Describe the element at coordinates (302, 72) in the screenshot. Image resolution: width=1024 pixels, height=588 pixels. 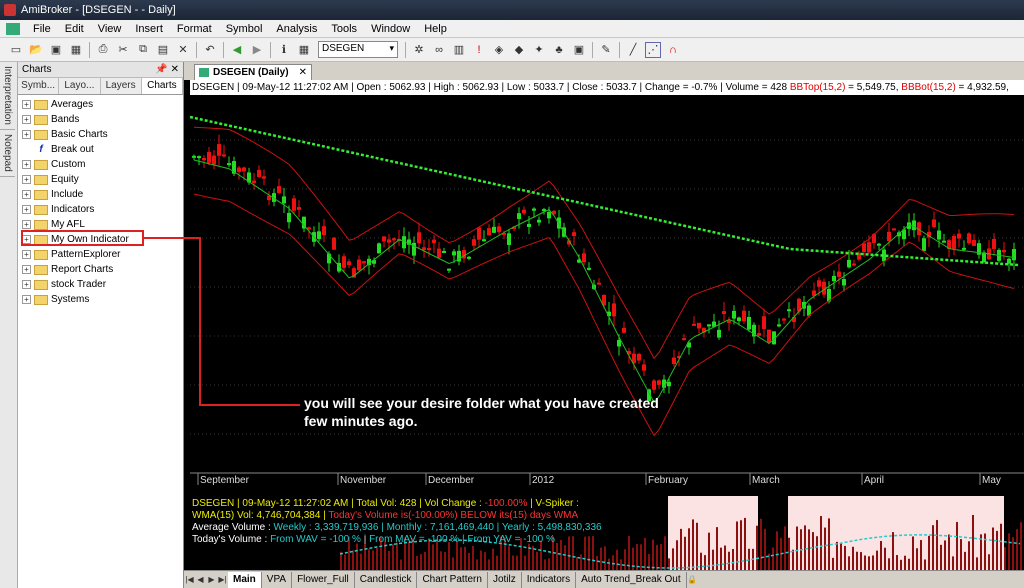
I see `close-icon: ✕` at that location.